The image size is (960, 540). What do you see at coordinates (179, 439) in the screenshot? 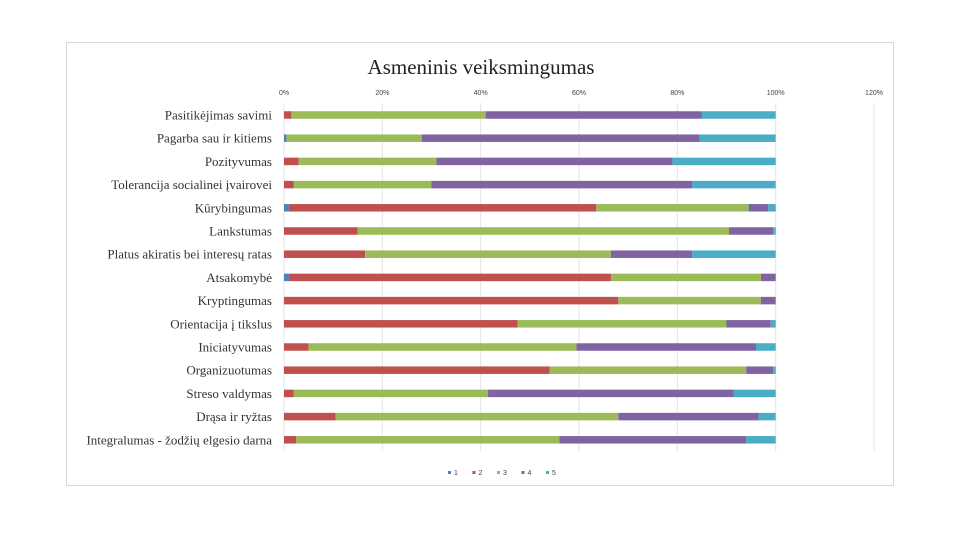
I see `category-label: Integralumas - žodžių elgesio darna` at bounding box center [179, 439].